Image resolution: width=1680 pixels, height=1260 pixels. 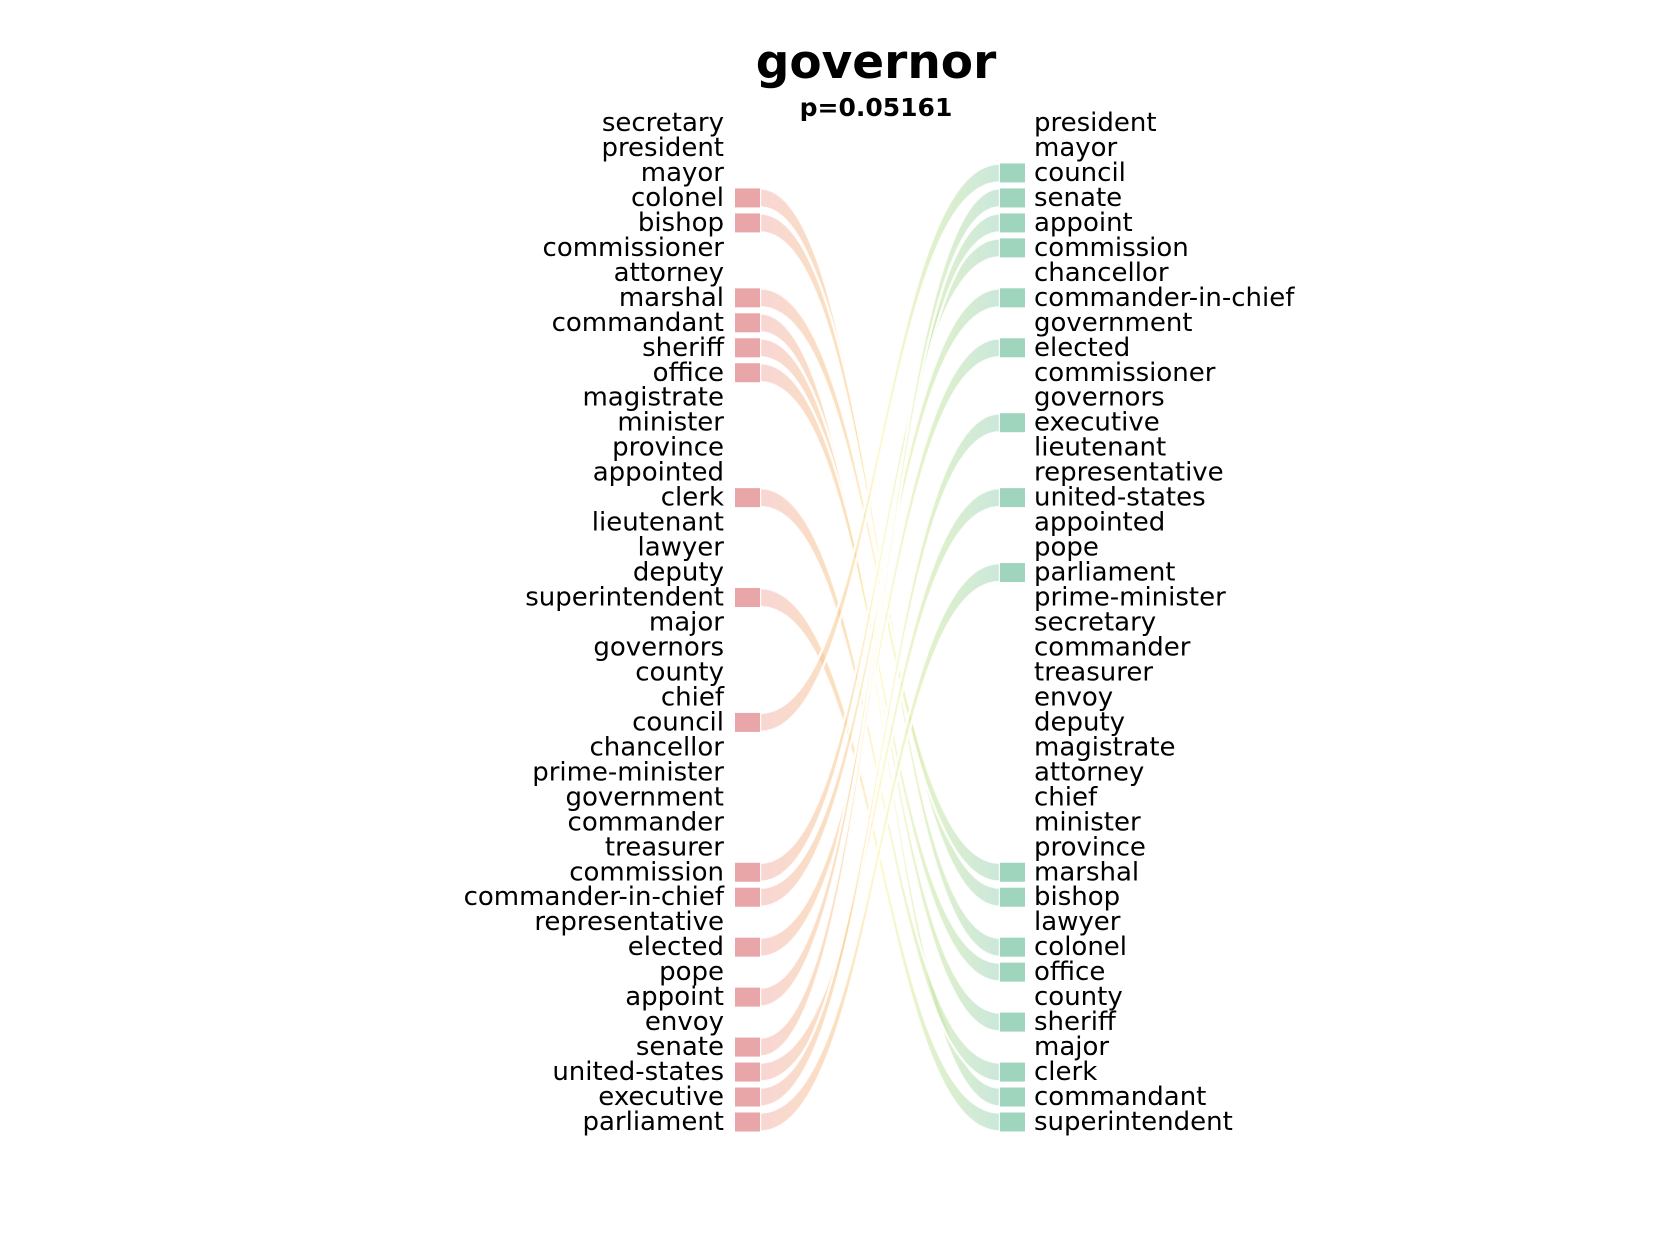 I want to click on left-label-senate: senate, so click(x=680, y=1047).